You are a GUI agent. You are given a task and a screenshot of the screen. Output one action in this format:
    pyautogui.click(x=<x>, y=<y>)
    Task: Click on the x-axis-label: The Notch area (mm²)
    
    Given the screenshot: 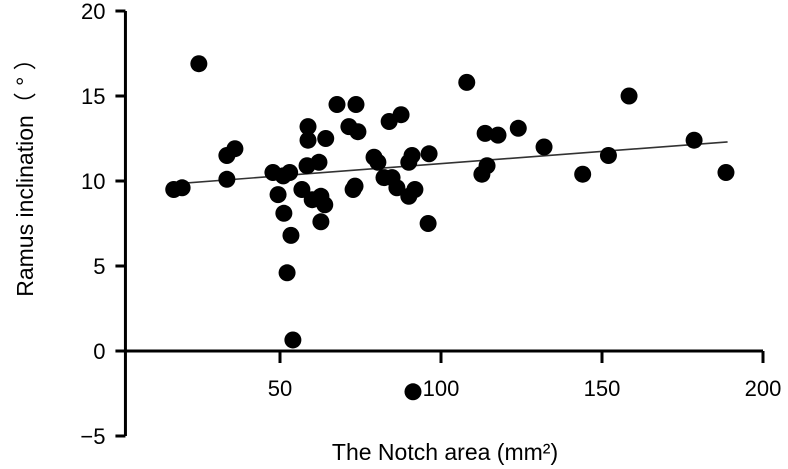 What is the action you would take?
    pyautogui.click(x=445, y=452)
    